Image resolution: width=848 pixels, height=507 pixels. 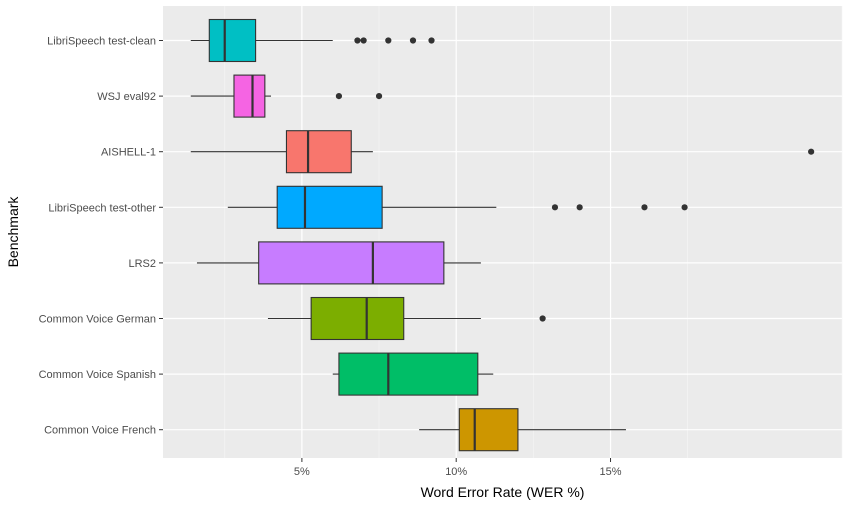 What do you see at coordinates (142, 264) in the screenshot?
I see `y-tick-label: LRS2` at bounding box center [142, 264].